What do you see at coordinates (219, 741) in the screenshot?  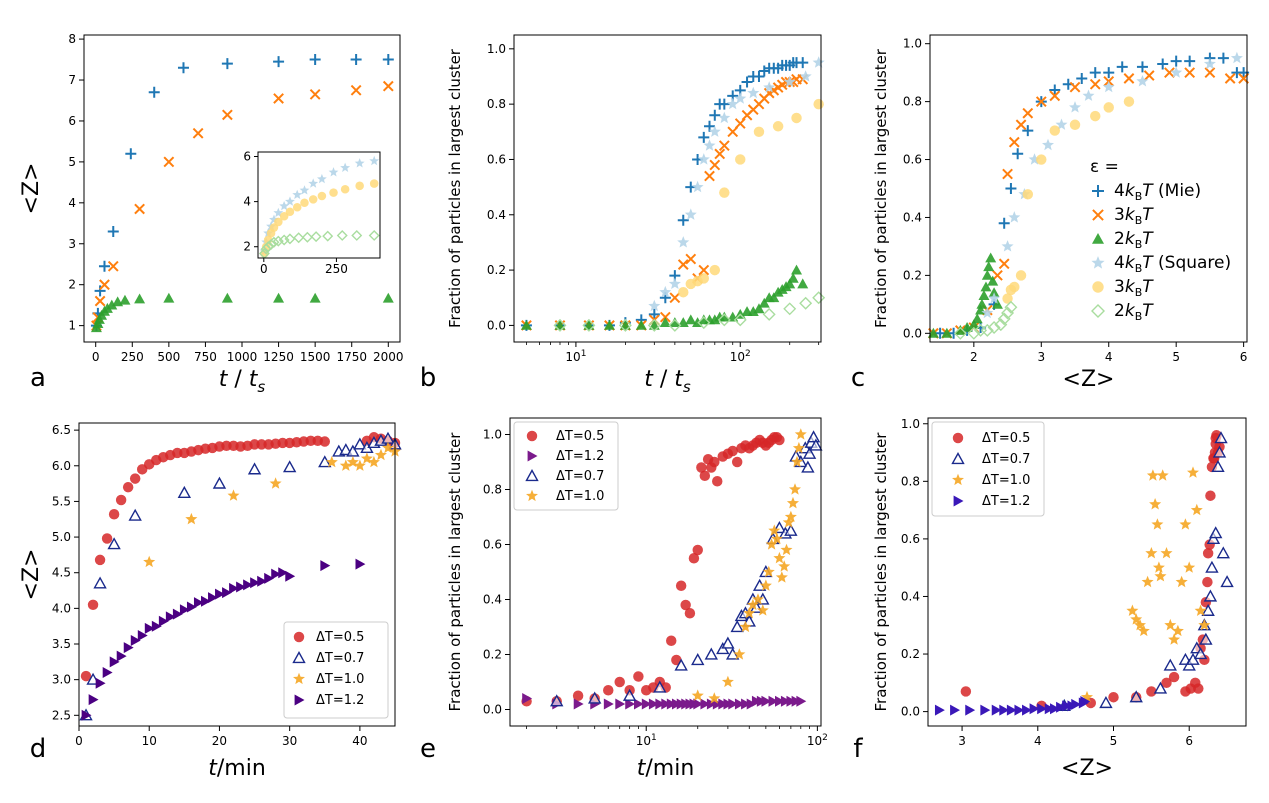 I see `x-tick-label: 20` at bounding box center [219, 741].